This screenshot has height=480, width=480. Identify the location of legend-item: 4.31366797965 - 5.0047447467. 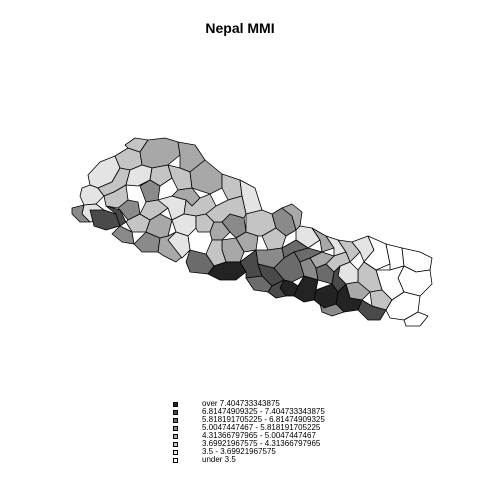
(249, 436).